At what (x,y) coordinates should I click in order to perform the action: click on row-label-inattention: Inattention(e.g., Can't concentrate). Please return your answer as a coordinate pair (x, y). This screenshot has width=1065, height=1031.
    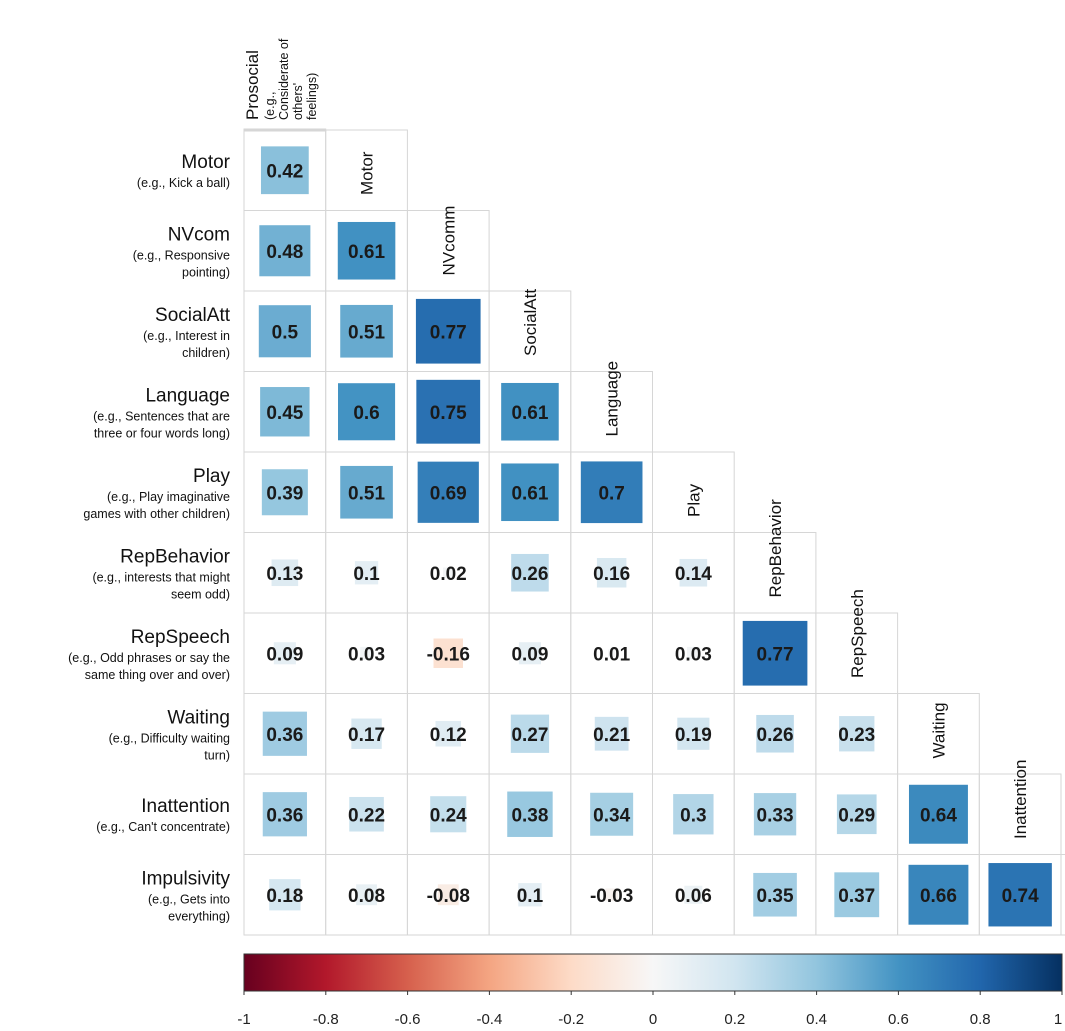
    Looking at the image, I should click on (163, 815).